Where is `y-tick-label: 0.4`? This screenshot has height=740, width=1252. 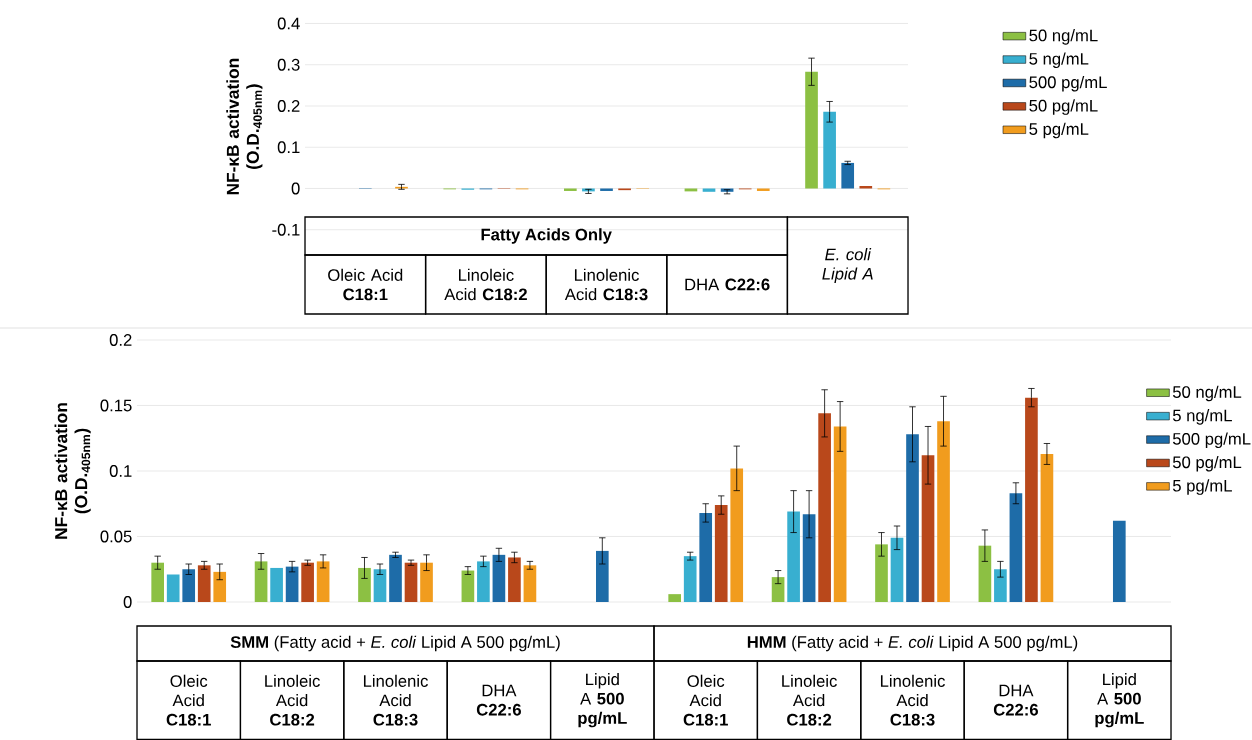
y-tick-label: 0.4 is located at coordinates (288, 23).